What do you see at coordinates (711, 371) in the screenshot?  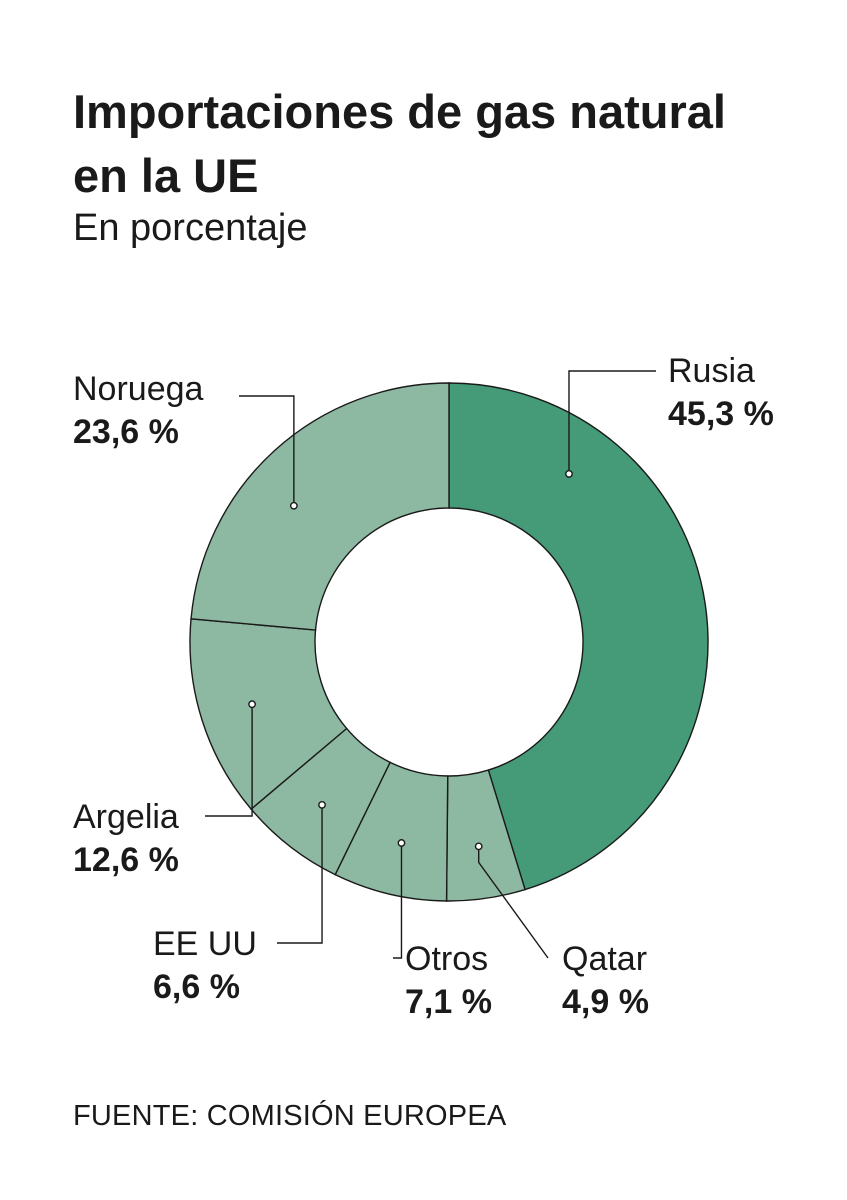 I see `label-name-rusia: Rusia` at bounding box center [711, 371].